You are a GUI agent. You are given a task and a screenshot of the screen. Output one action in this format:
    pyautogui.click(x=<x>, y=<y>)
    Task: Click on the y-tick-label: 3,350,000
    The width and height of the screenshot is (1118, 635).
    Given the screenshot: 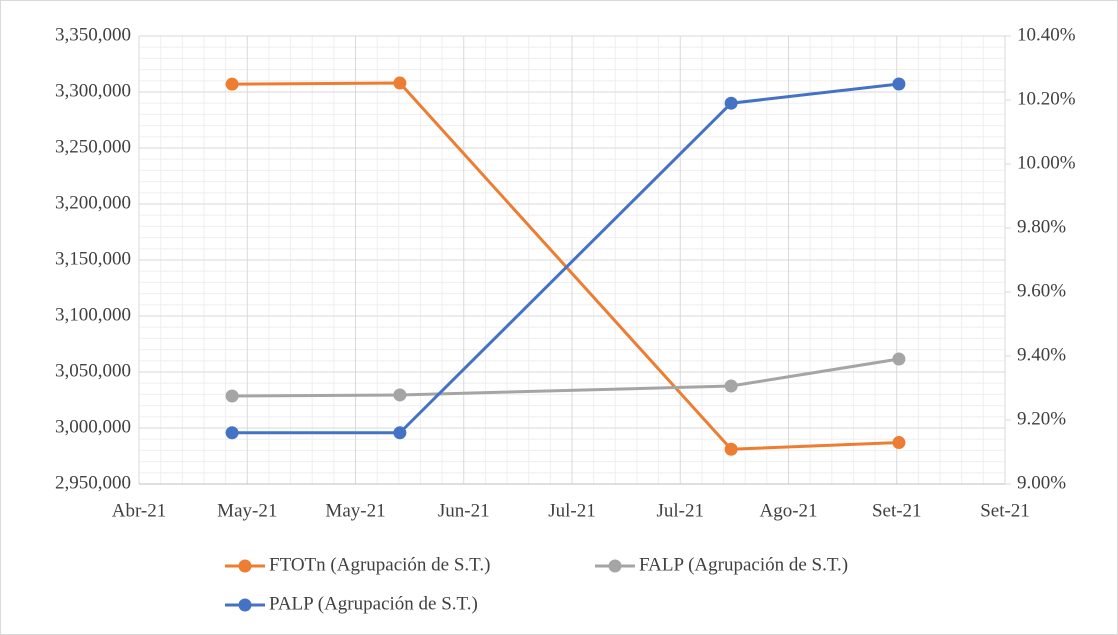 What is the action you would take?
    pyautogui.click(x=93, y=34)
    